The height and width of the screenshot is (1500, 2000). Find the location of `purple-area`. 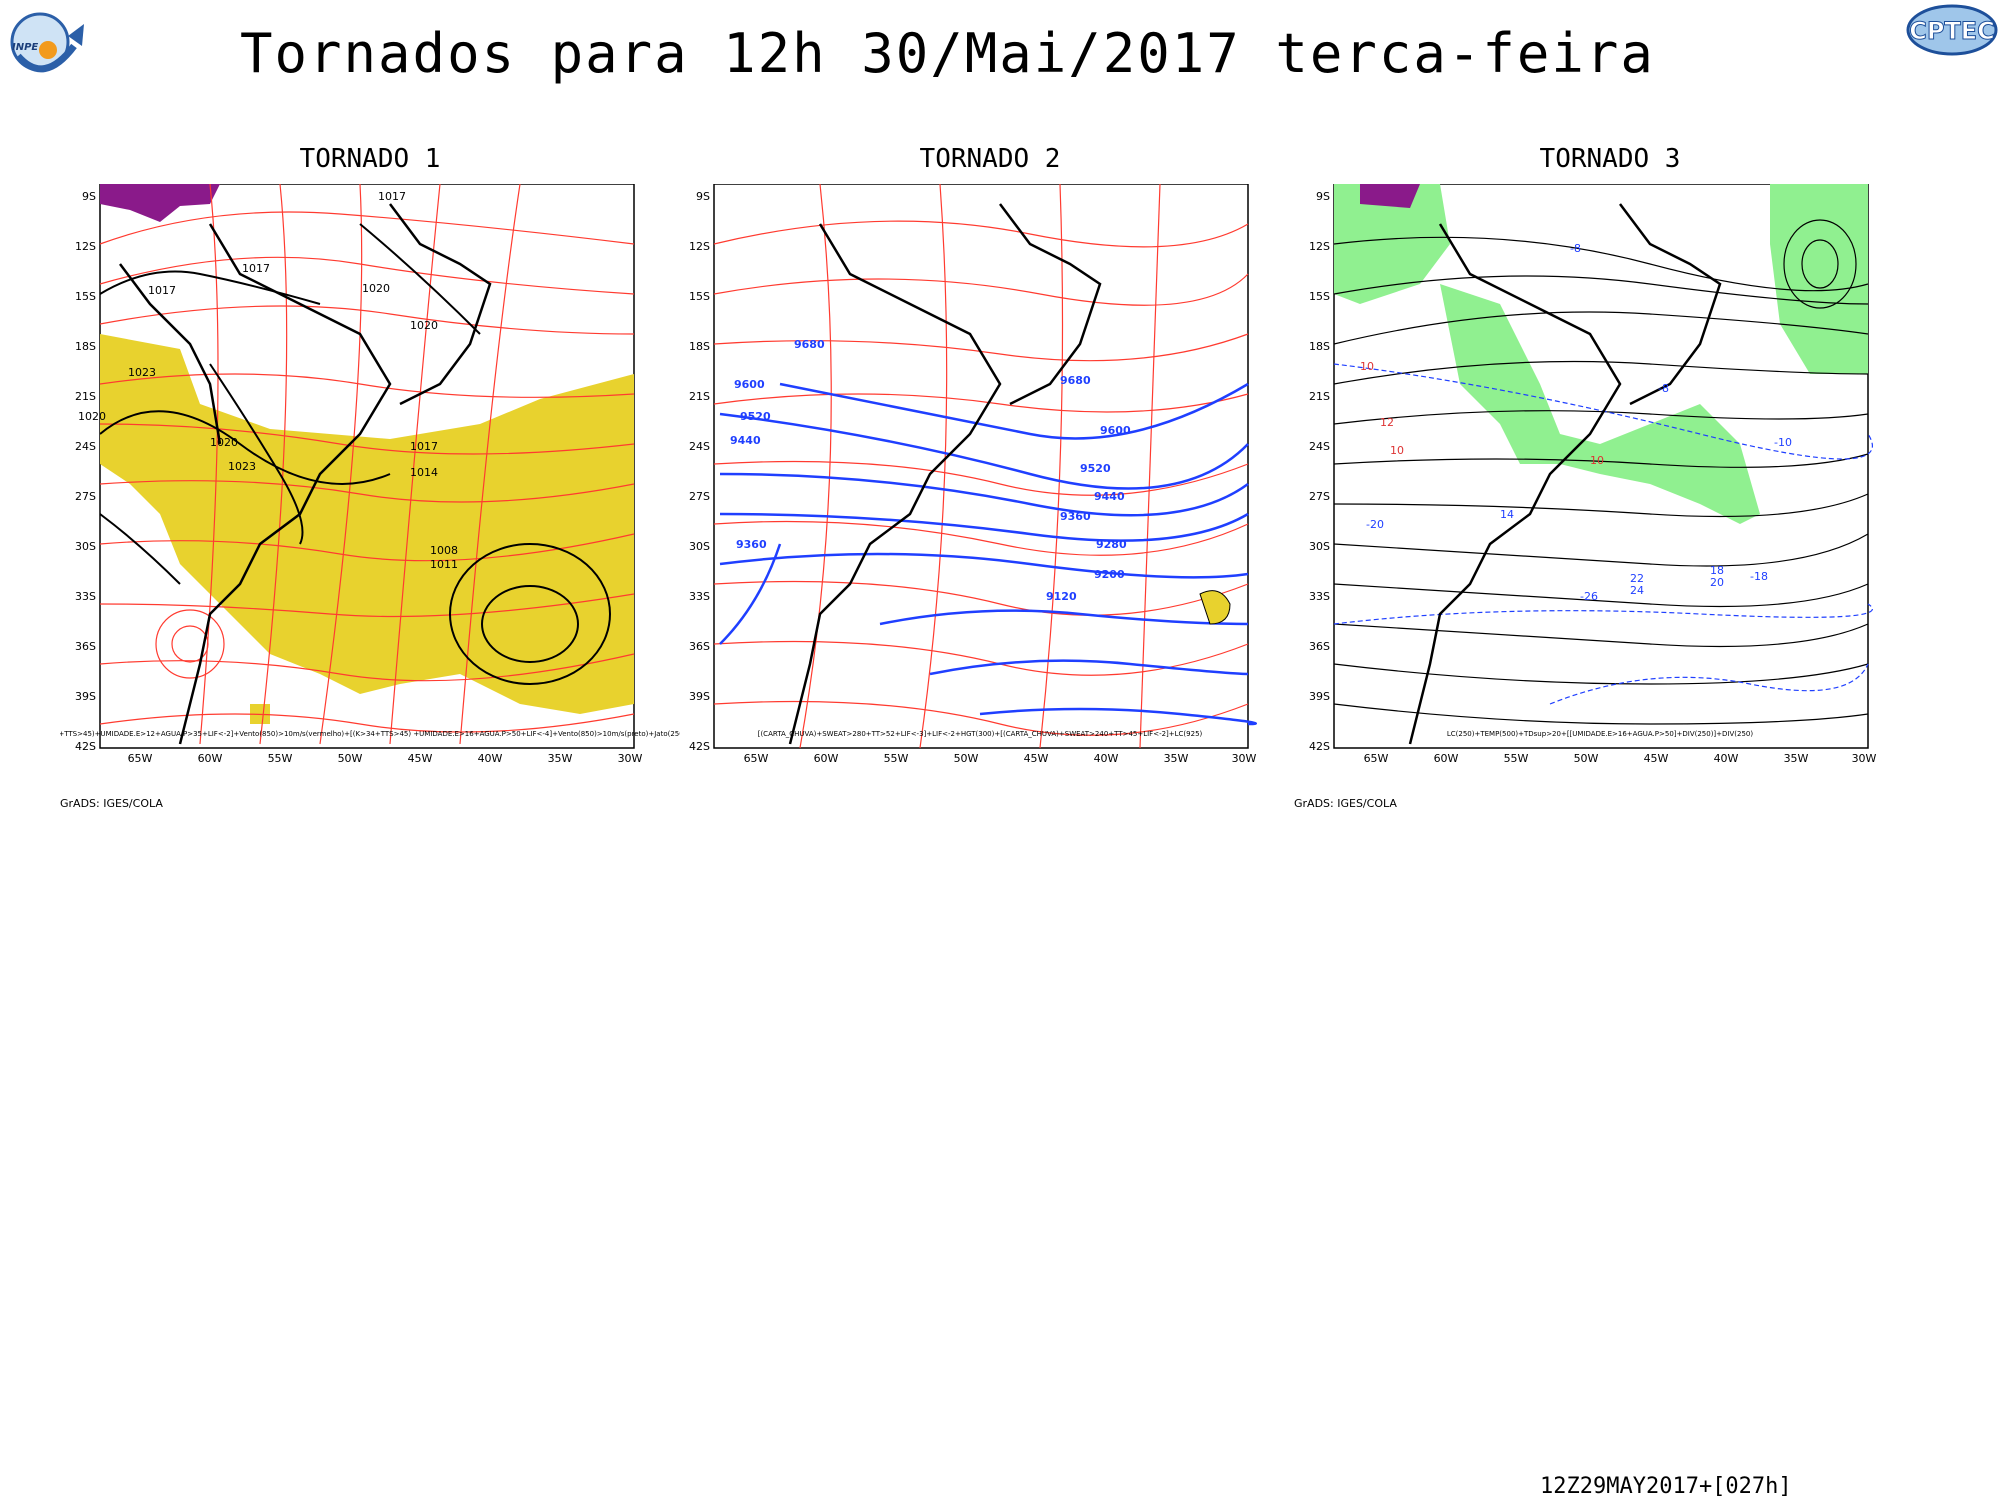

purple-area is located at coordinates (160, 203).